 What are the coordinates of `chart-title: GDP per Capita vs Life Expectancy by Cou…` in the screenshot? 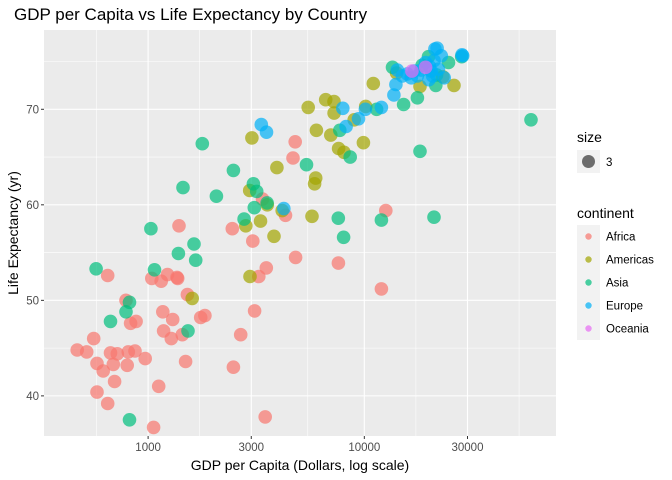 It's located at (191, 14).